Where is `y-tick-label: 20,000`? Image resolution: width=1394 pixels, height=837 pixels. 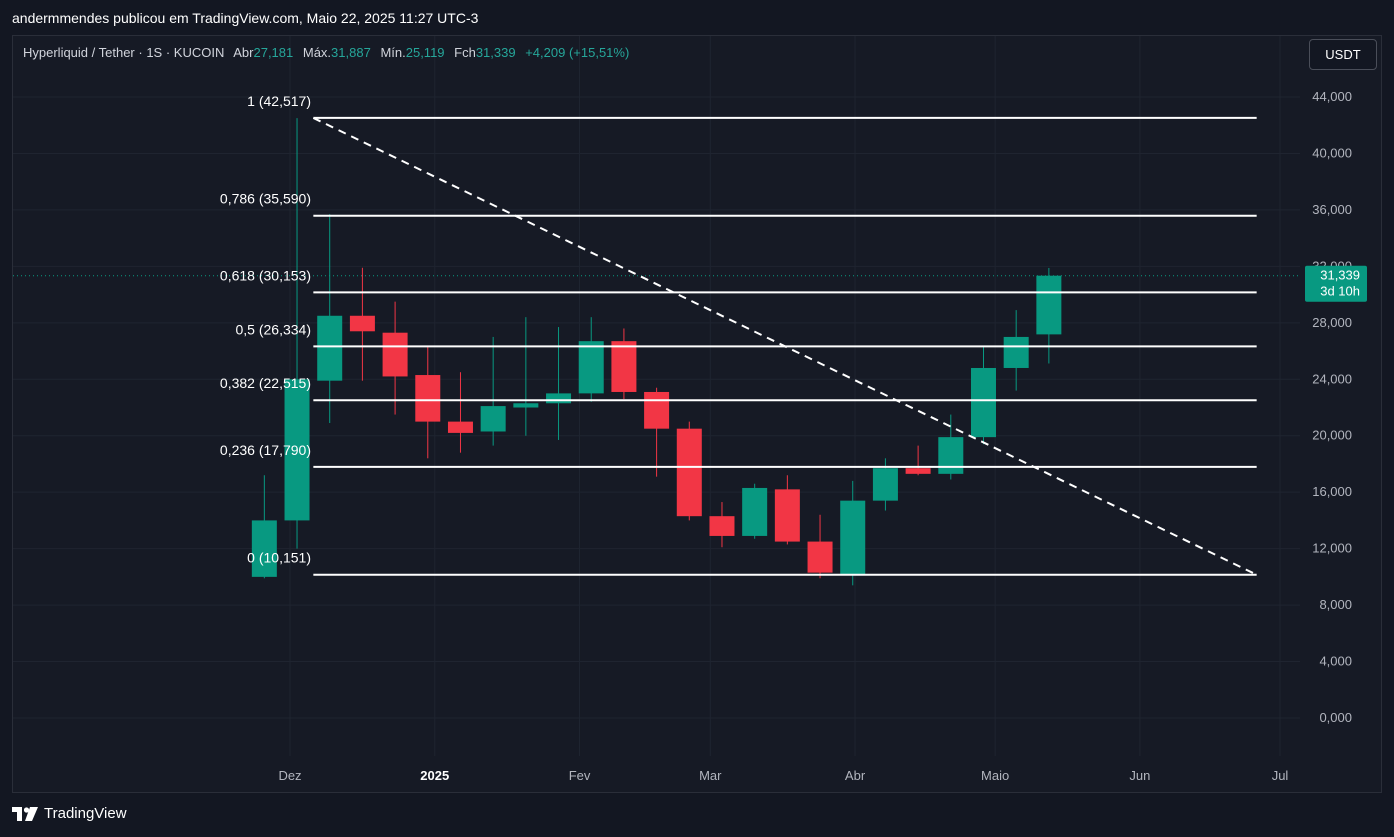
y-tick-label: 20,000 is located at coordinates (1332, 435).